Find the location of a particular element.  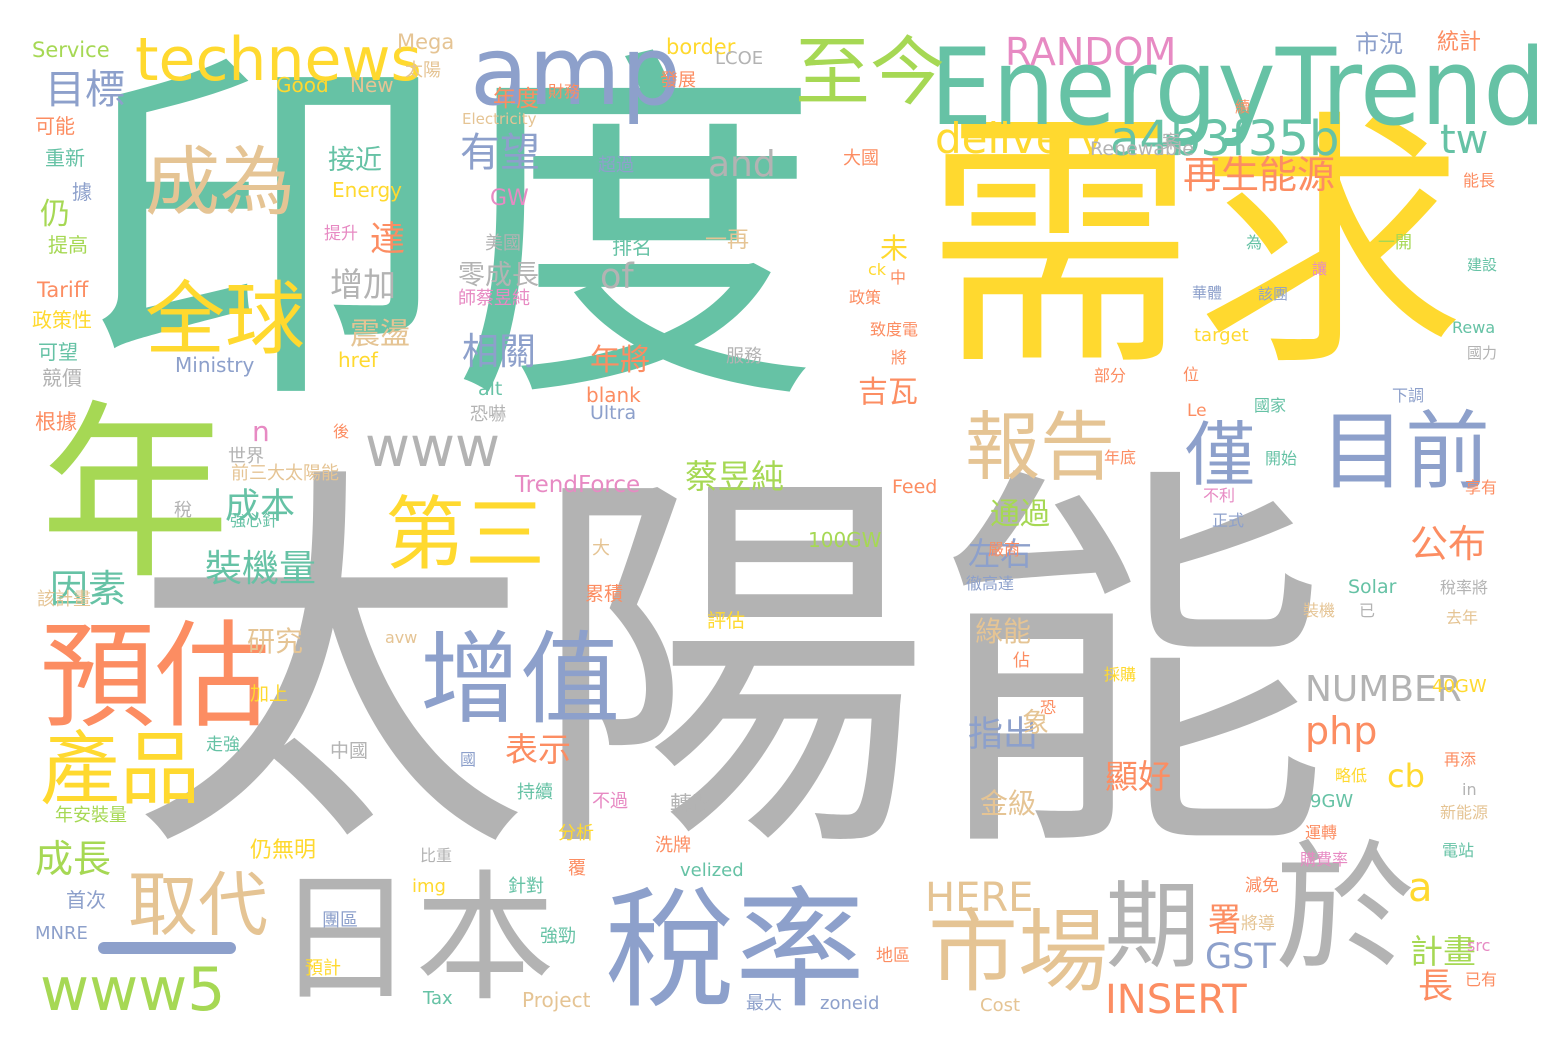

cloud-word: 開始 is located at coordinates (1281, 458).